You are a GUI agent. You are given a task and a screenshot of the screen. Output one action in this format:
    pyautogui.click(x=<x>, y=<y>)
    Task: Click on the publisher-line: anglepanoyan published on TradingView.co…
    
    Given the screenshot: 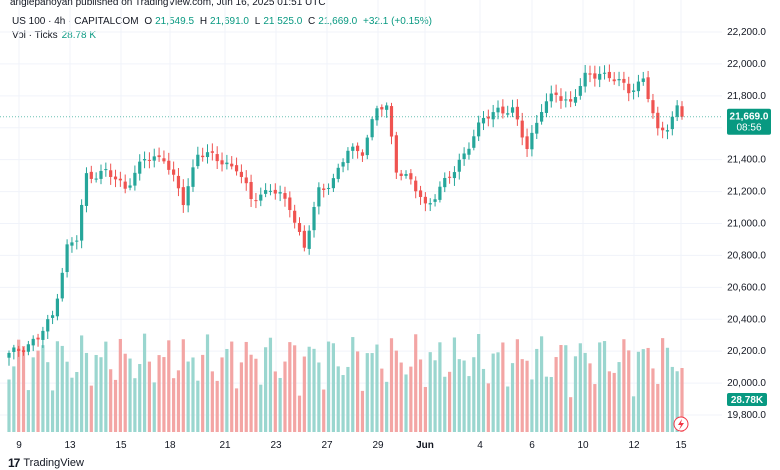 What is the action you would take?
    pyautogui.click(x=168, y=4)
    